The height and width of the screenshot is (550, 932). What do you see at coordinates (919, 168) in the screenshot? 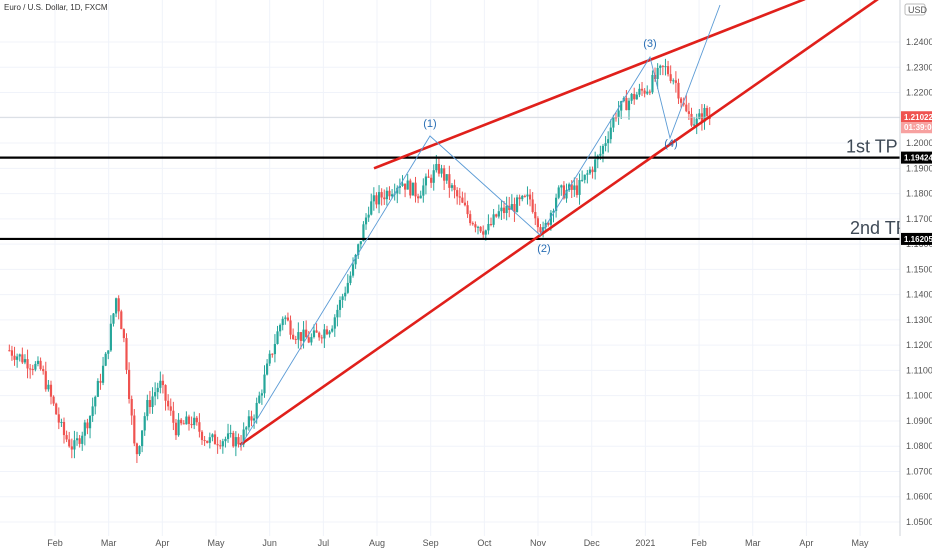
I see `y-tick-label: 1.19000` at bounding box center [919, 168].